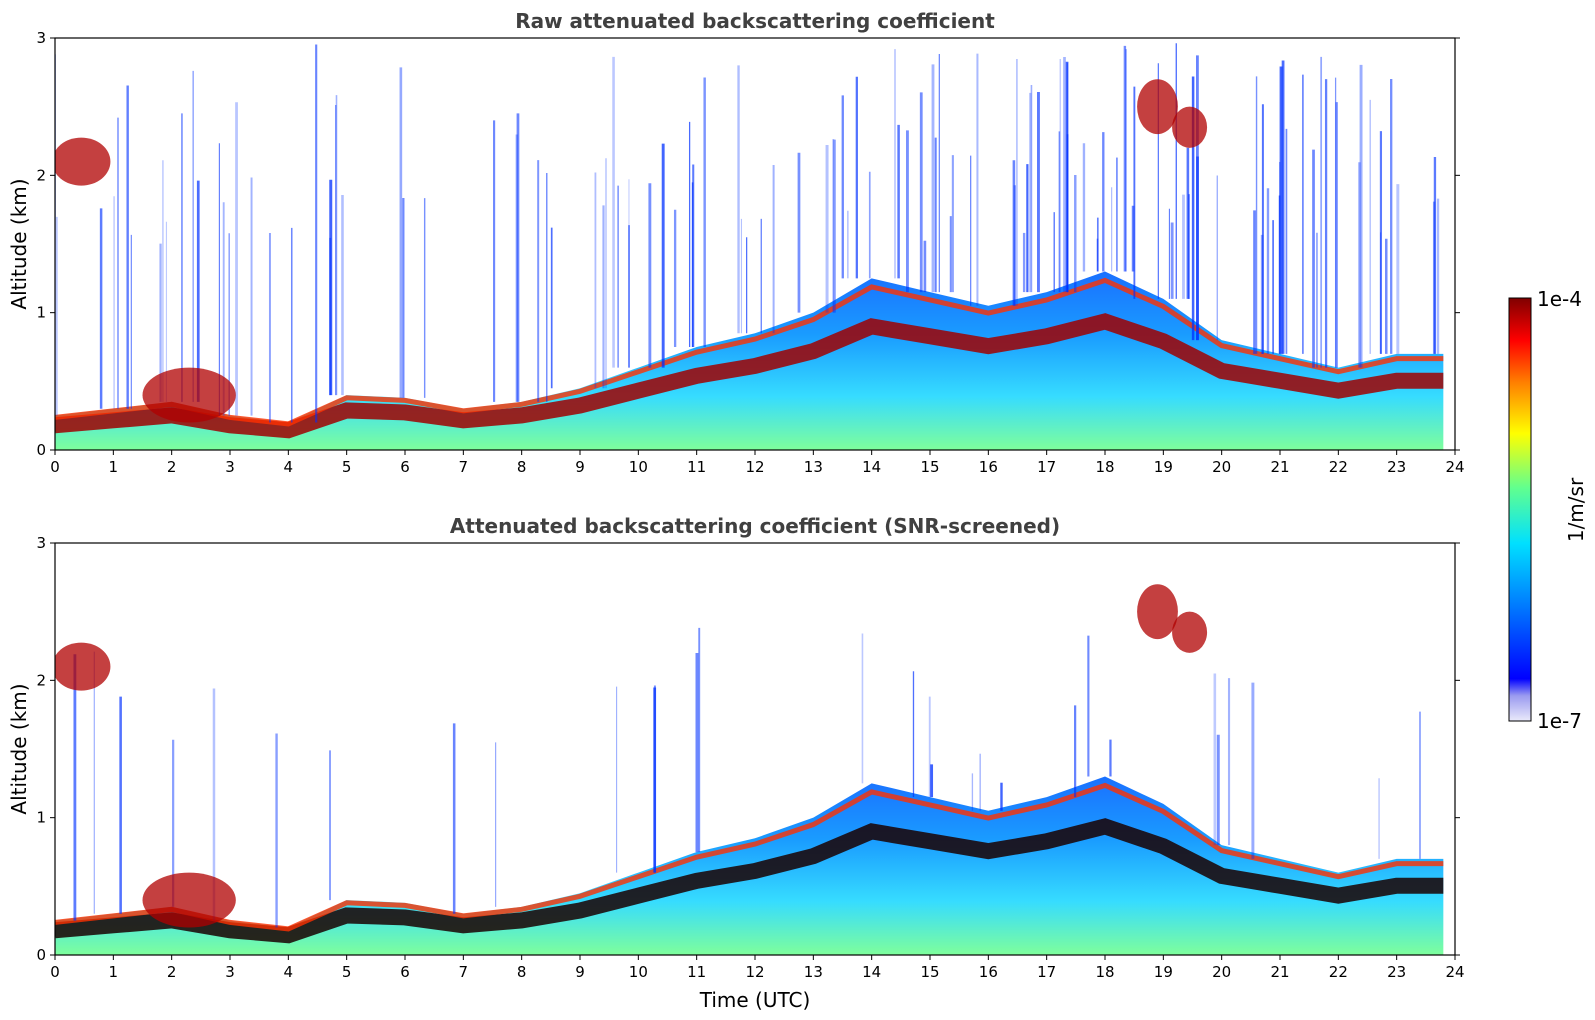 Image resolution: width=1595 pixels, height=1020 pixels. What do you see at coordinates (19, 748) in the screenshot?
I see `panel-screened-ylabel: Altitude (km)` at bounding box center [19, 748].